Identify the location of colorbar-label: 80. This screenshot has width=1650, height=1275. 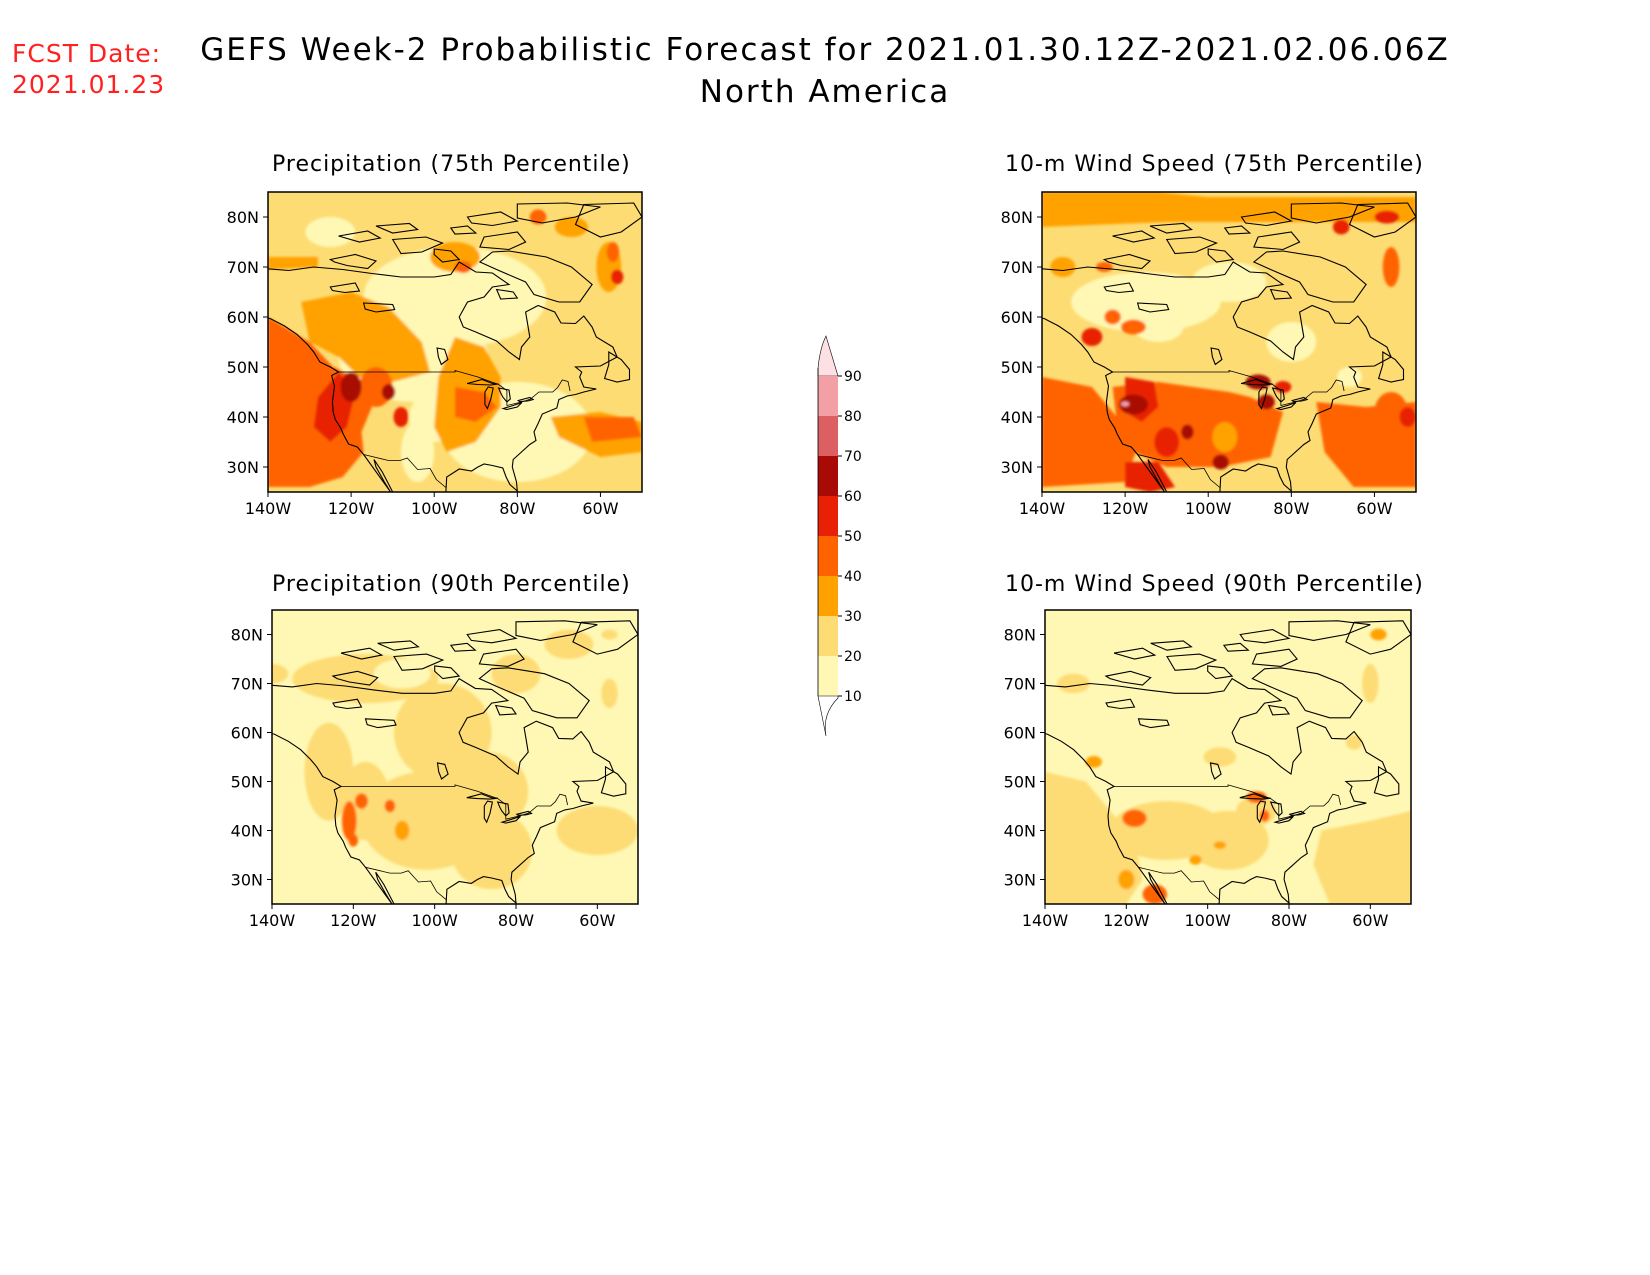
(853, 417).